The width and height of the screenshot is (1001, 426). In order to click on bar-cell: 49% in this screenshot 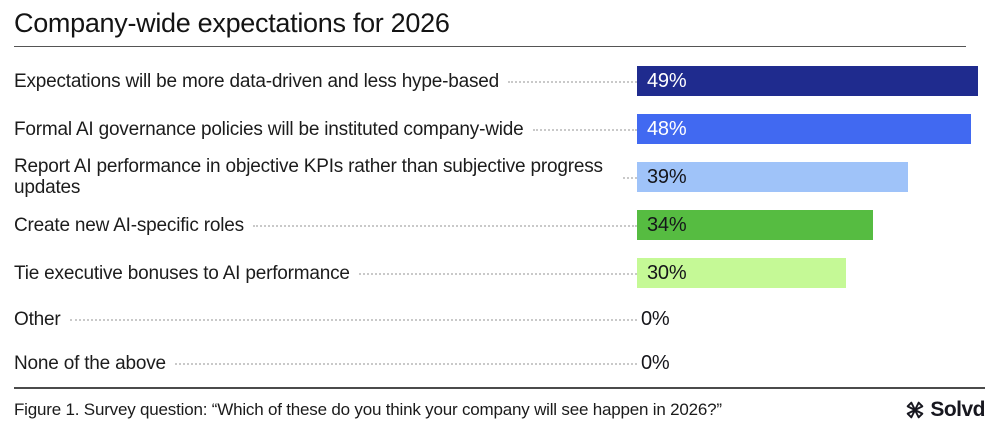, I will do `click(811, 81)`.